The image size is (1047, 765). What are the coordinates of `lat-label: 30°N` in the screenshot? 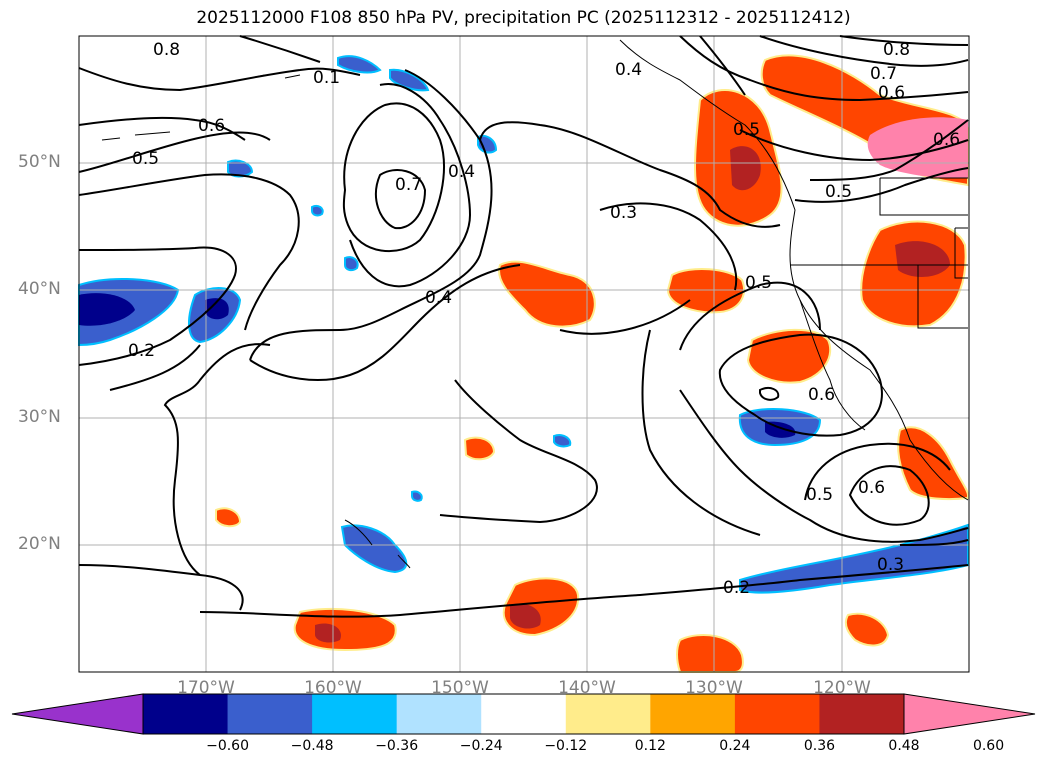 It's located at (39, 417).